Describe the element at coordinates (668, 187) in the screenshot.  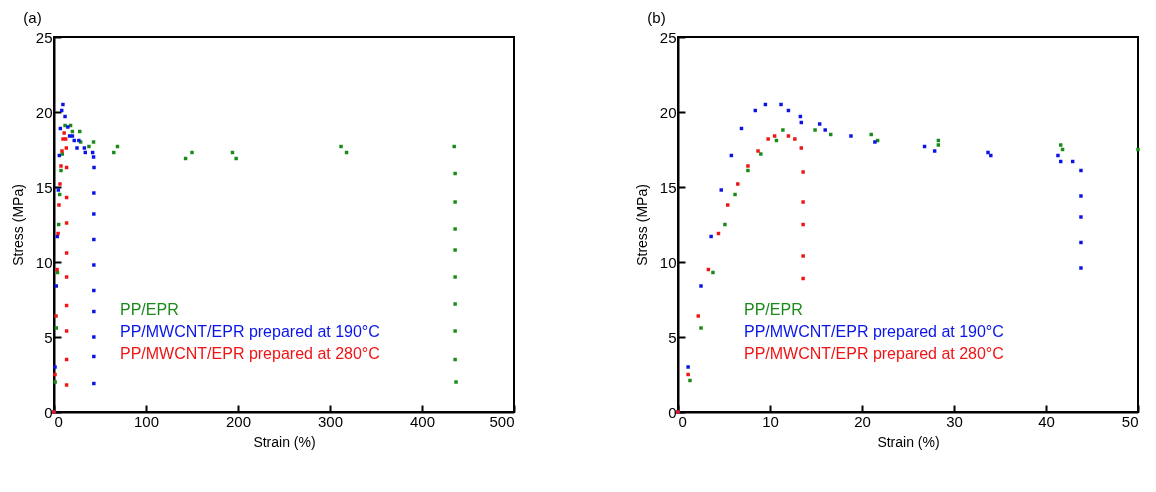
I see `y-tick-label: 15` at that location.